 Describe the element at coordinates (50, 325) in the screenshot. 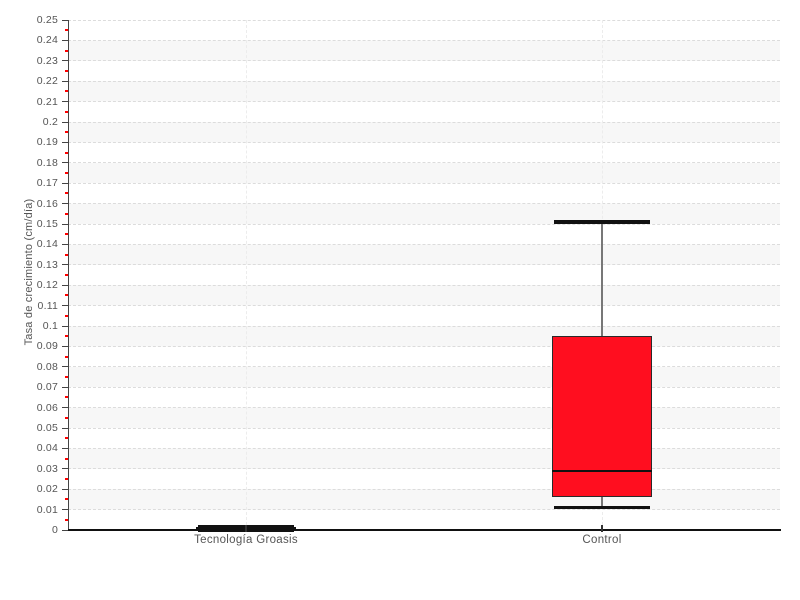

I see `y-tick-label: 0.1` at that location.